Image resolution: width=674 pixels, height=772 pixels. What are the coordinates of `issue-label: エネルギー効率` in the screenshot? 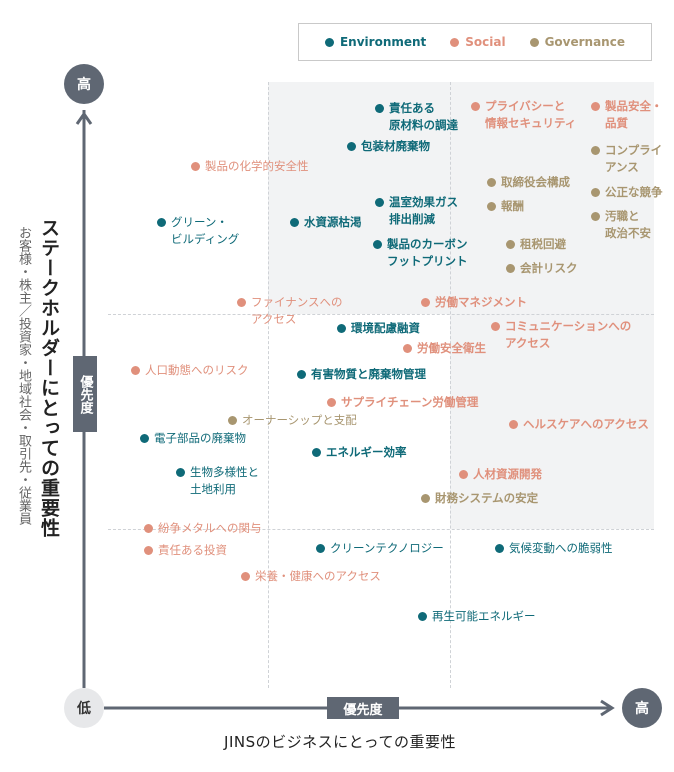 It's located at (366, 452).